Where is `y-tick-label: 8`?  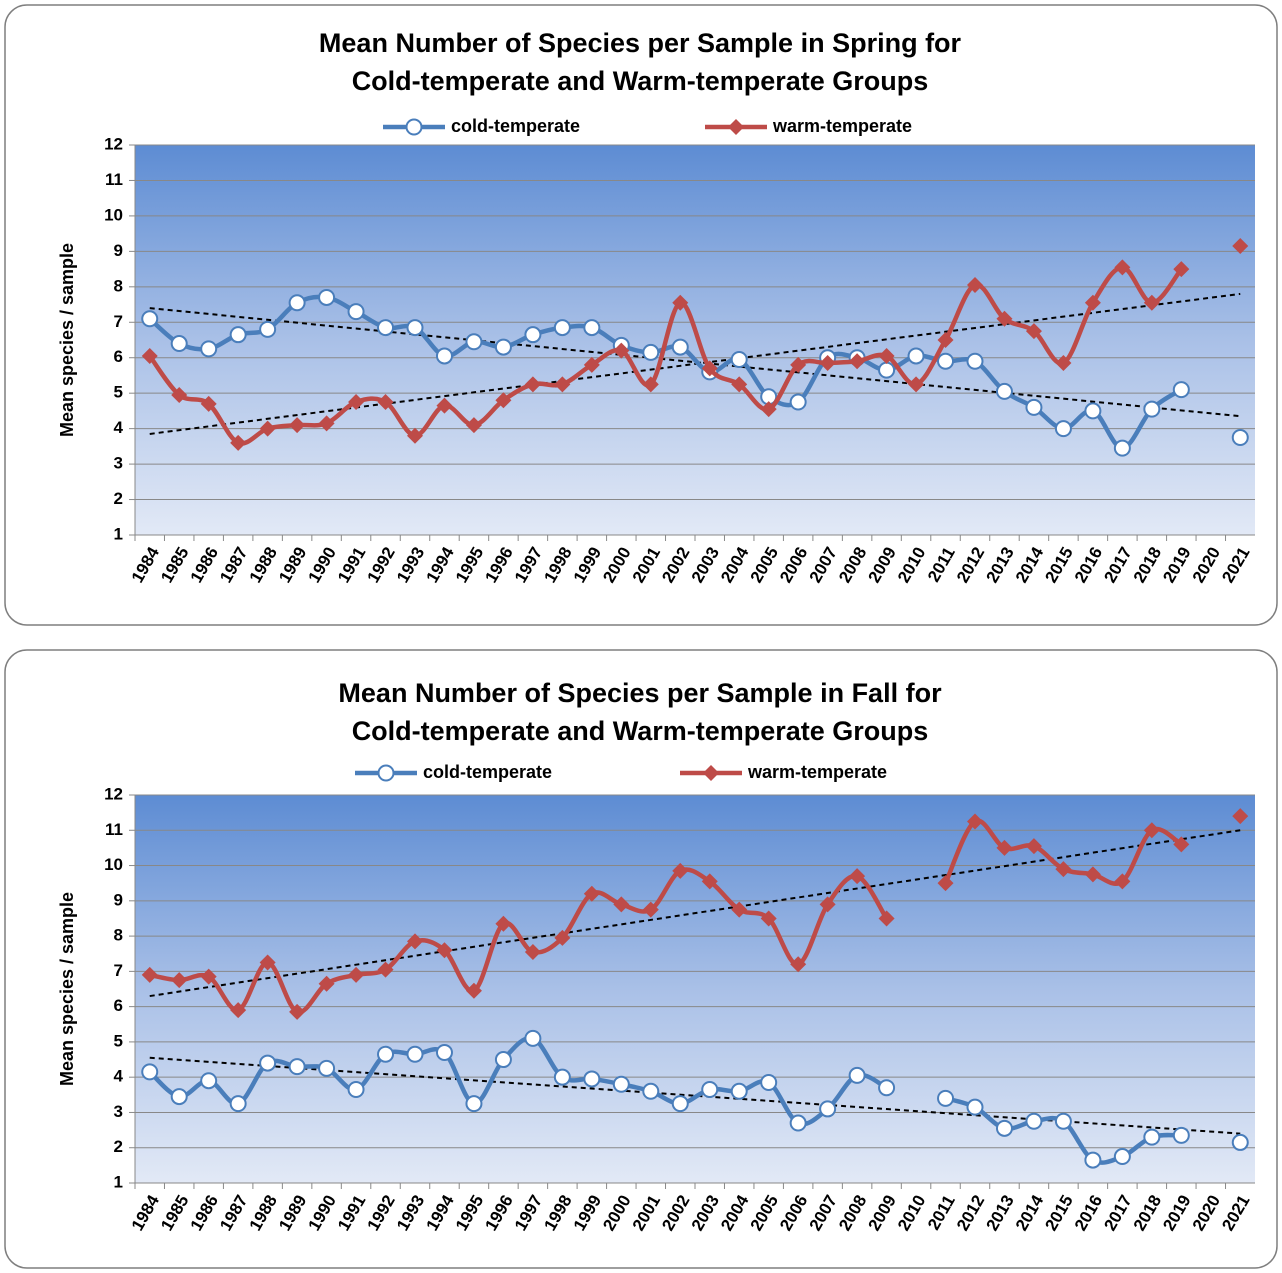
y-tick-label: 8 is located at coordinates (118, 935).